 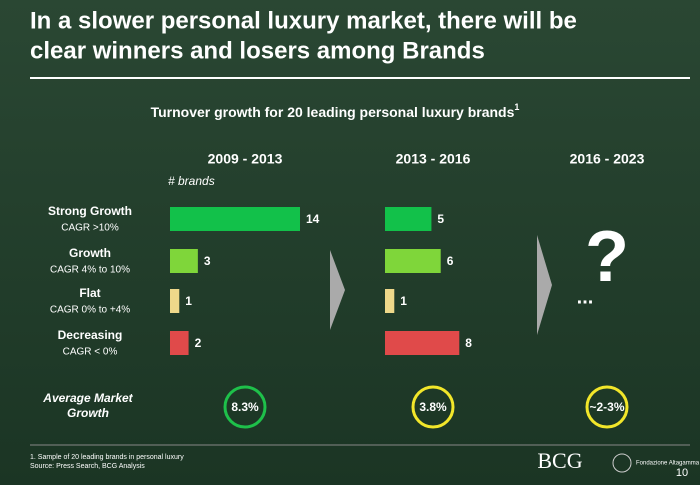 What do you see at coordinates (516, 107) in the screenshot?
I see `footnote-ref: 1` at bounding box center [516, 107].